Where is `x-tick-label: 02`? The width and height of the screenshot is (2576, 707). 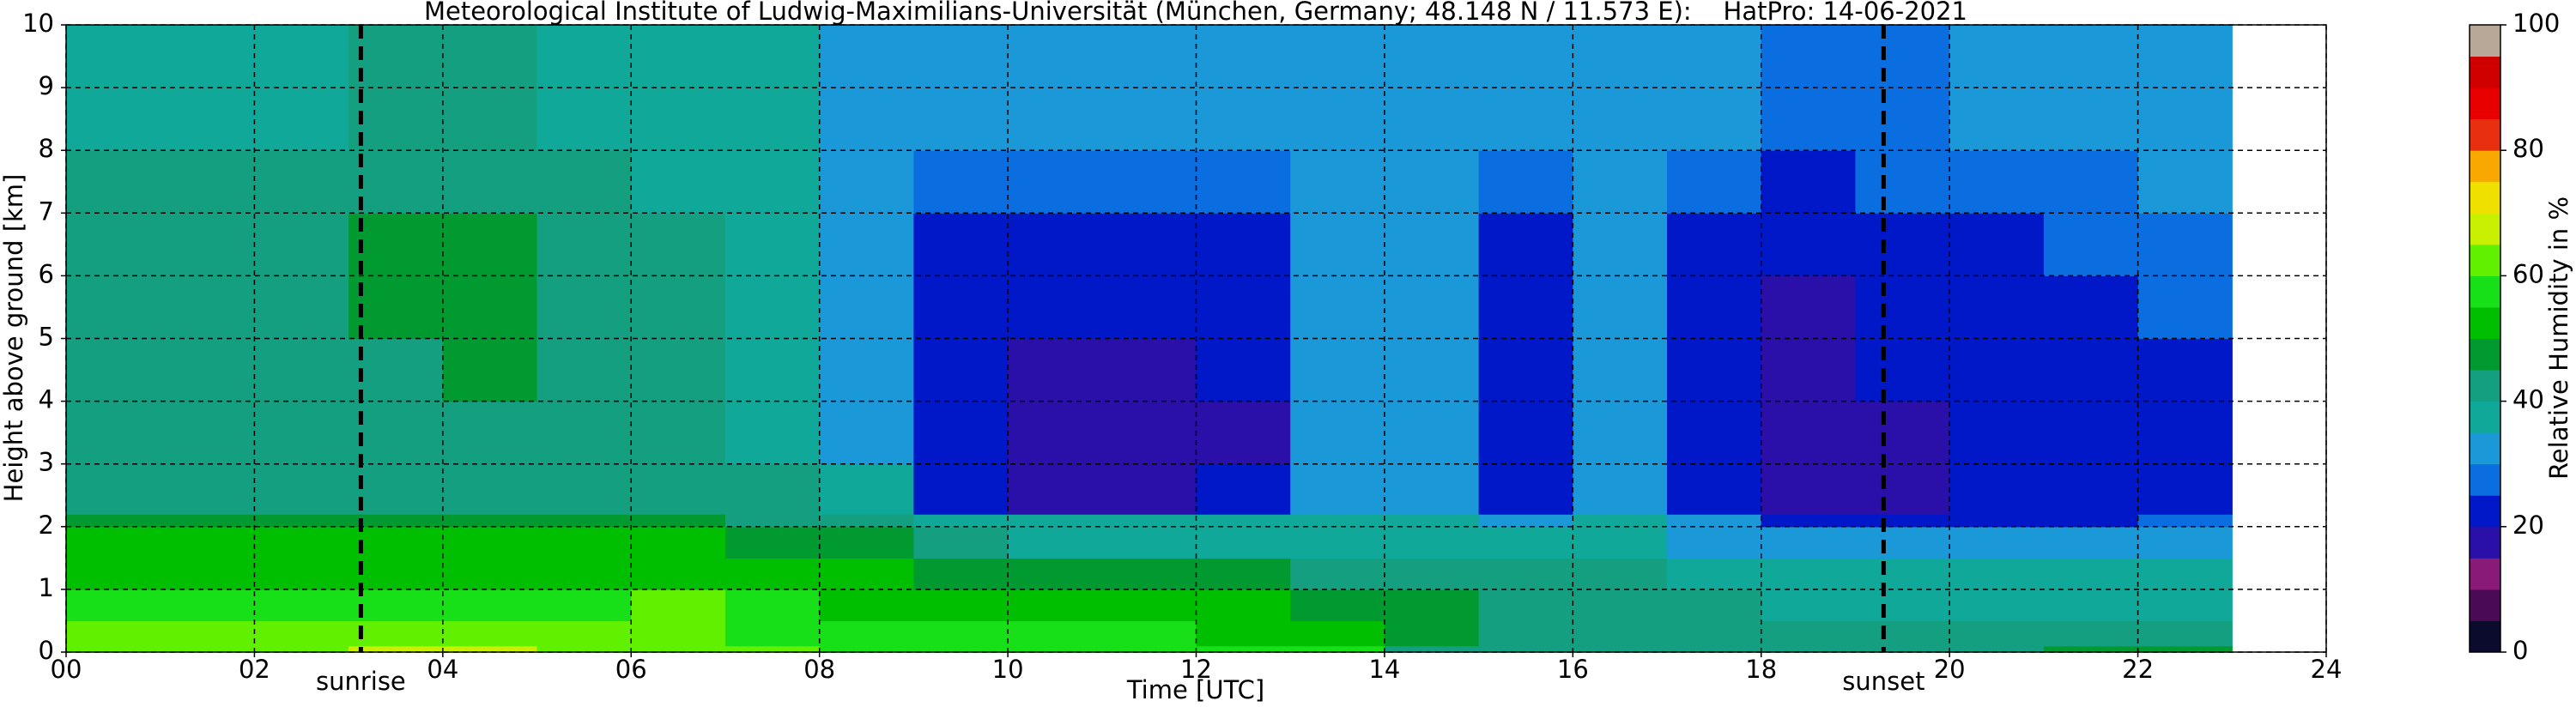
x-tick-label: 02 is located at coordinates (254, 670).